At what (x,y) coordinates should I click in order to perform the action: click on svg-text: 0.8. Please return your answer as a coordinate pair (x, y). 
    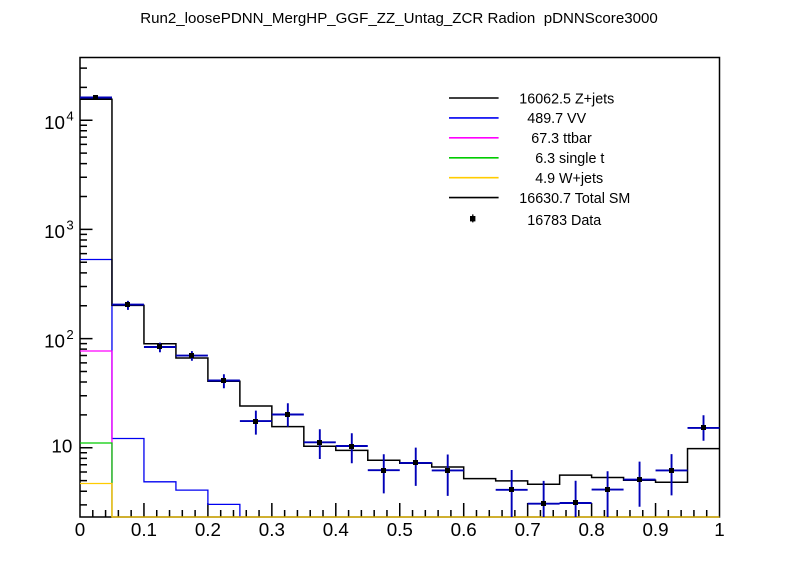
    Looking at the image, I should click on (592, 529).